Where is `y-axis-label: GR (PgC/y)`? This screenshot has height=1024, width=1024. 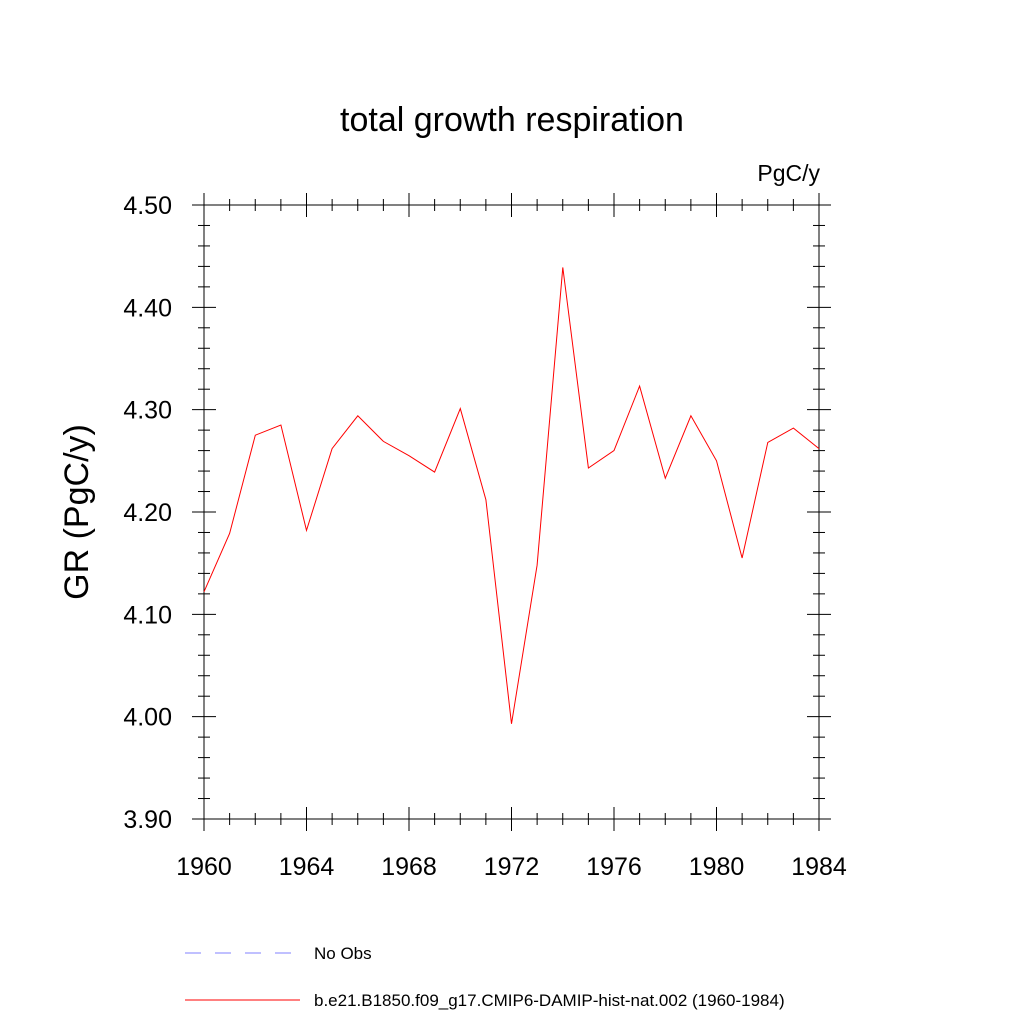
y-axis-label: GR (PgC/y) is located at coordinates (77, 512).